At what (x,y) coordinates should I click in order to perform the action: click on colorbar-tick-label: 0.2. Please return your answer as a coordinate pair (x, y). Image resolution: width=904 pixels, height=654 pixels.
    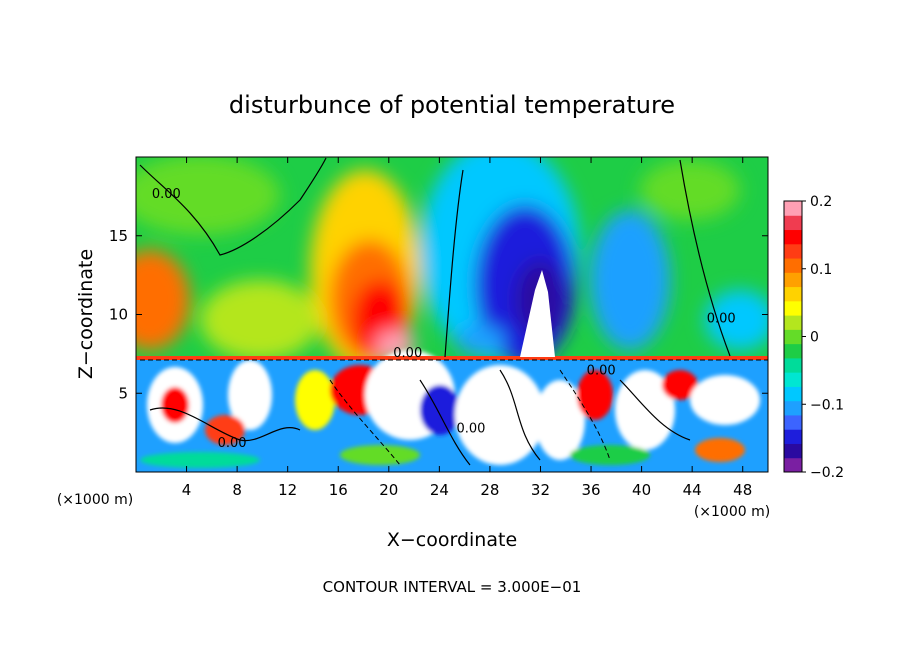
    Looking at the image, I should click on (821, 202).